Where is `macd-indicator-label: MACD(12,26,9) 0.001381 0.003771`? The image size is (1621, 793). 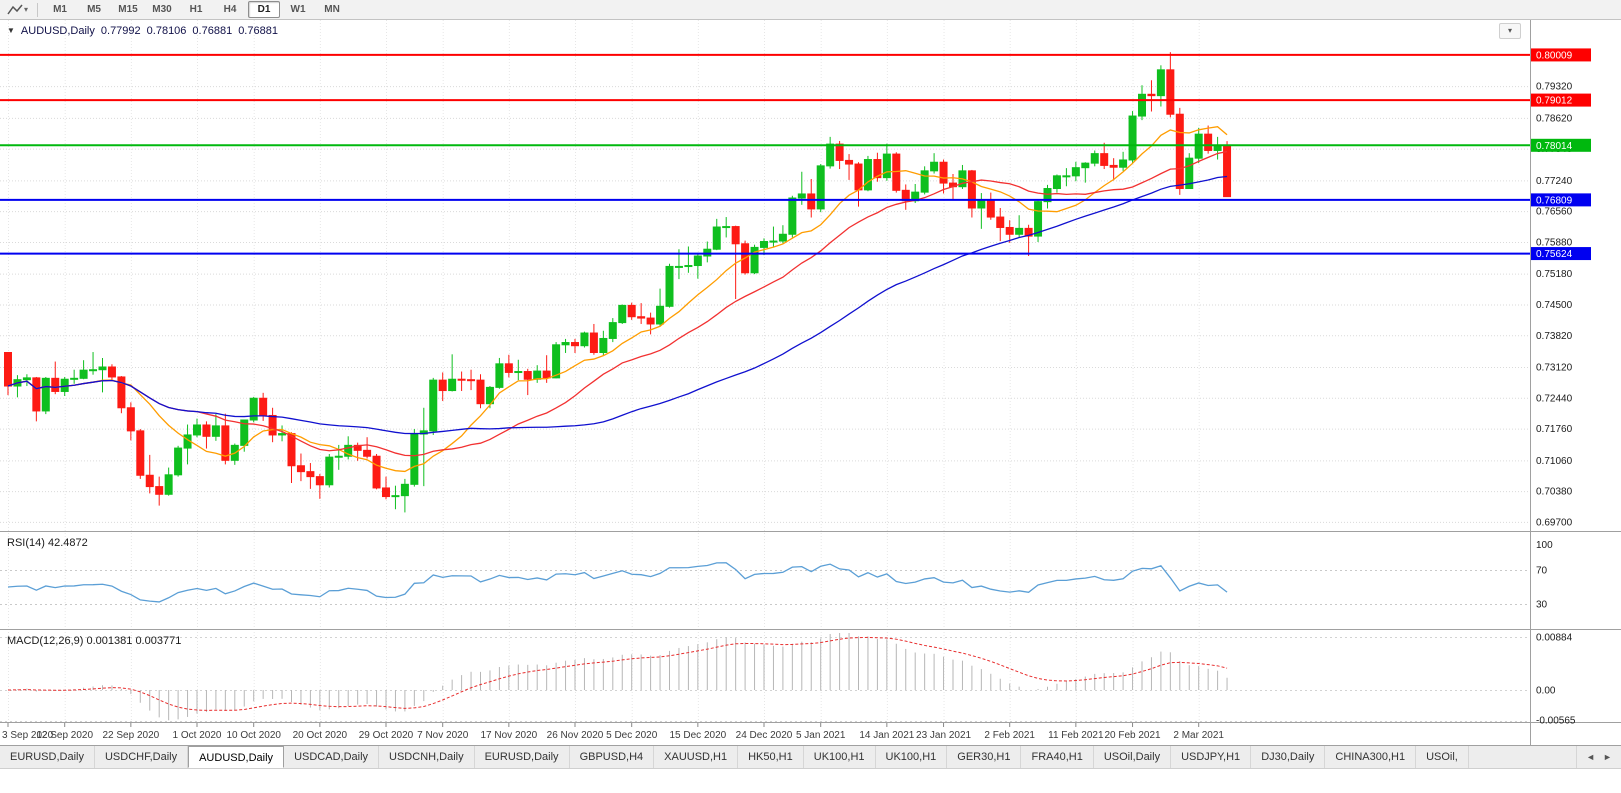
macd-indicator-label: MACD(12,26,9) 0.001381 0.003771 is located at coordinates (94, 641).